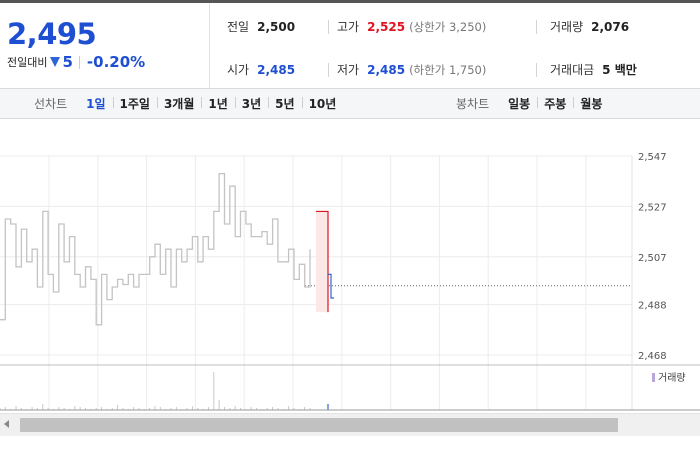 Image resolution: width=700 pixels, height=450 pixels. What do you see at coordinates (589, 26) in the screenshot?
I see `stat-volume: 거래량 2,076` at bounding box center [589, 26].